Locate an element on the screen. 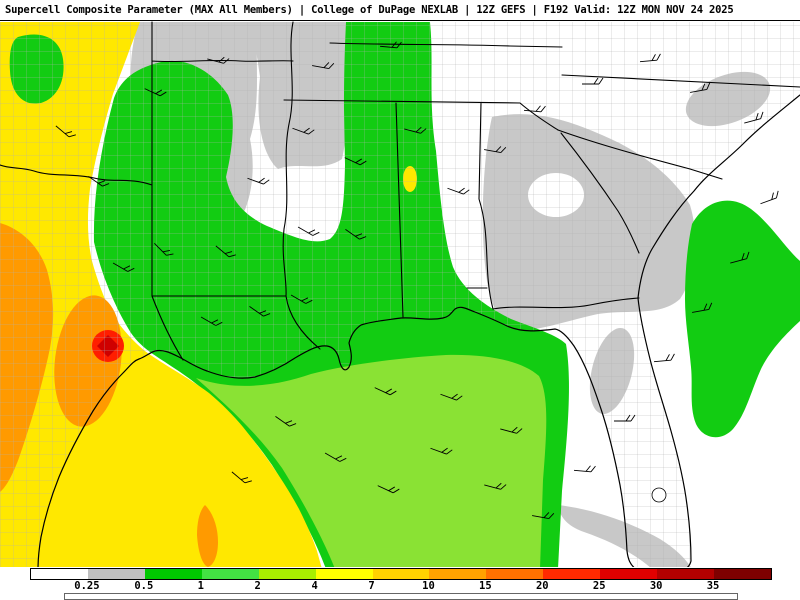 The image size is (800, 600). legend-colorbar is located at coordinates (401, 574).